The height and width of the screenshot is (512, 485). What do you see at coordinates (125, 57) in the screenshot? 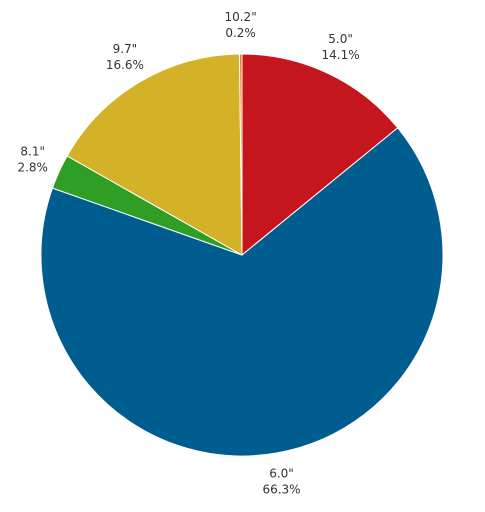
I see `slice-label-3: 9.7" 16.6%` at bounding box center [125, 57].